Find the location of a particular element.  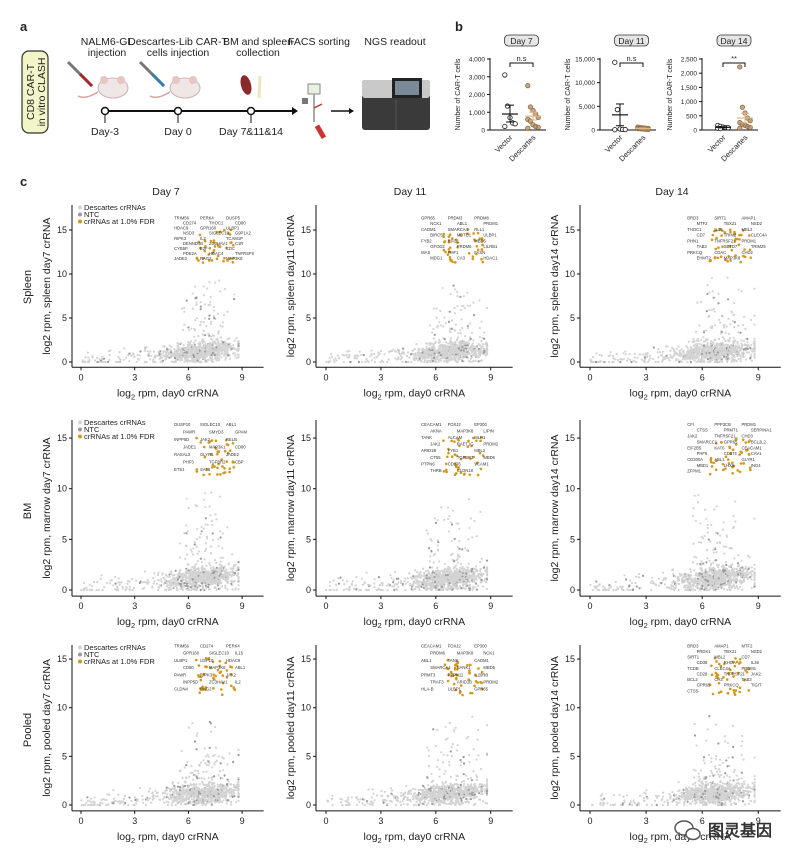

gene-label: RAG2 is located at coordinates (206, 258).